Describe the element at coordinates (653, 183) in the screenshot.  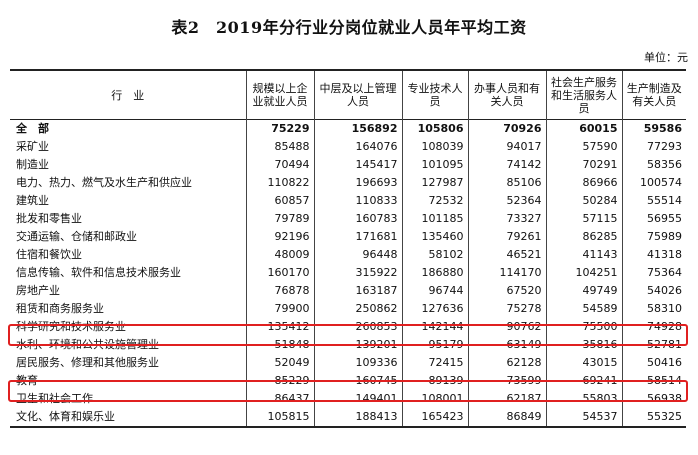
I see `wage-cell: 100574` at that location.